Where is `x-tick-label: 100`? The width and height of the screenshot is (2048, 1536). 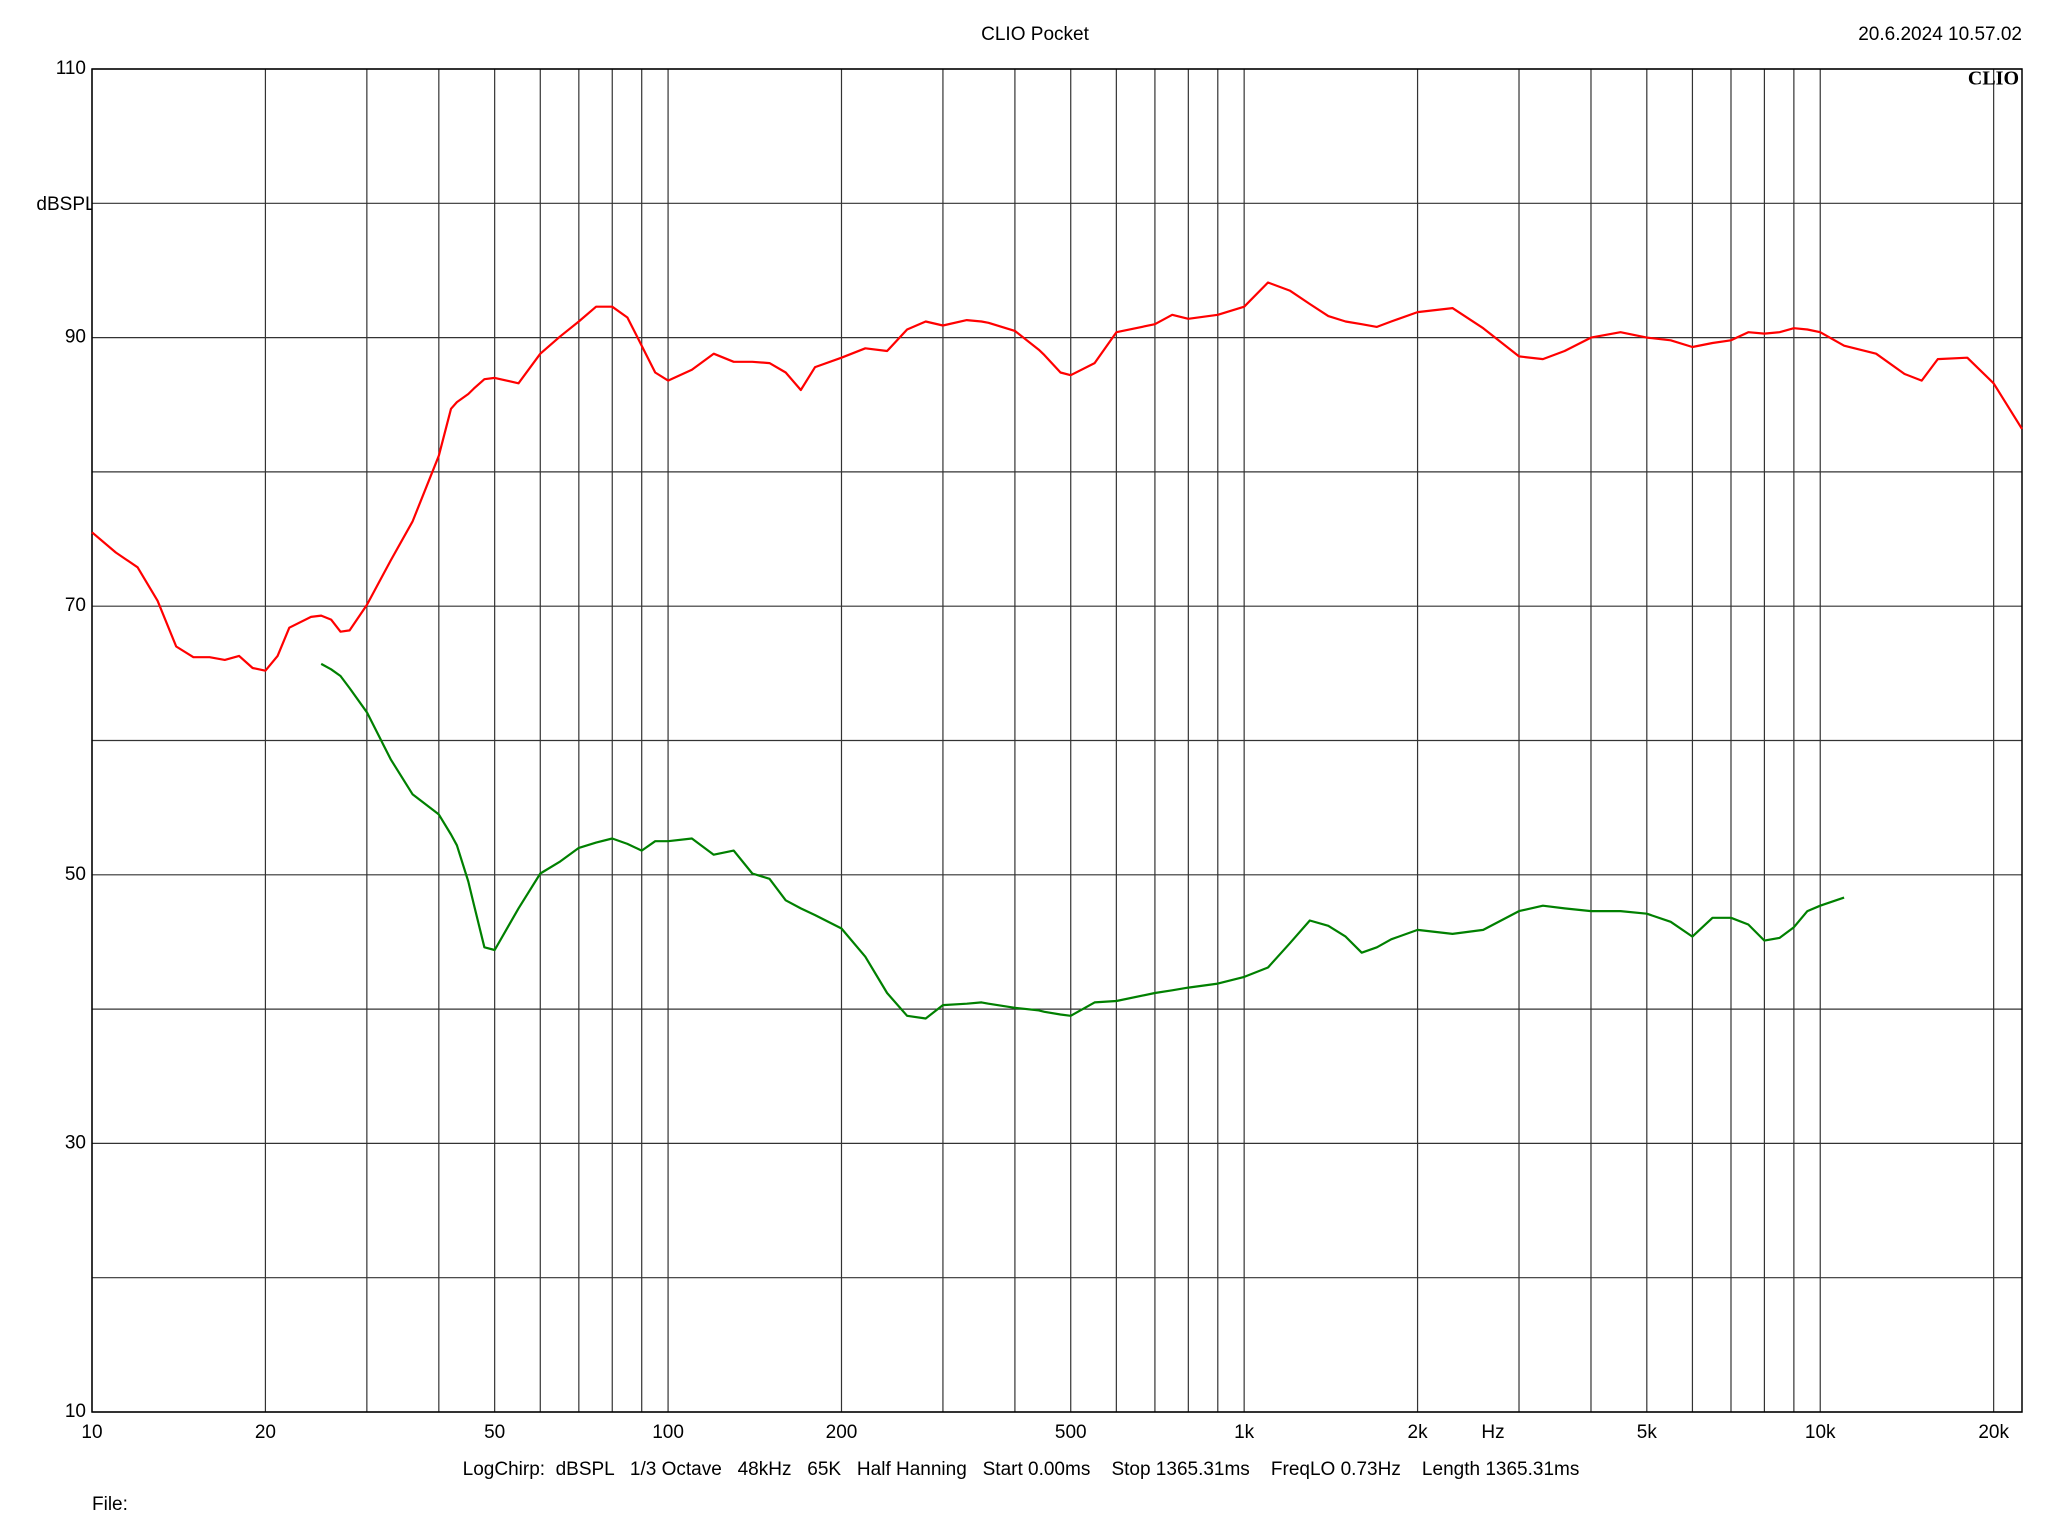 x-tick-label: 100 is located at coordinates (668, 1432).